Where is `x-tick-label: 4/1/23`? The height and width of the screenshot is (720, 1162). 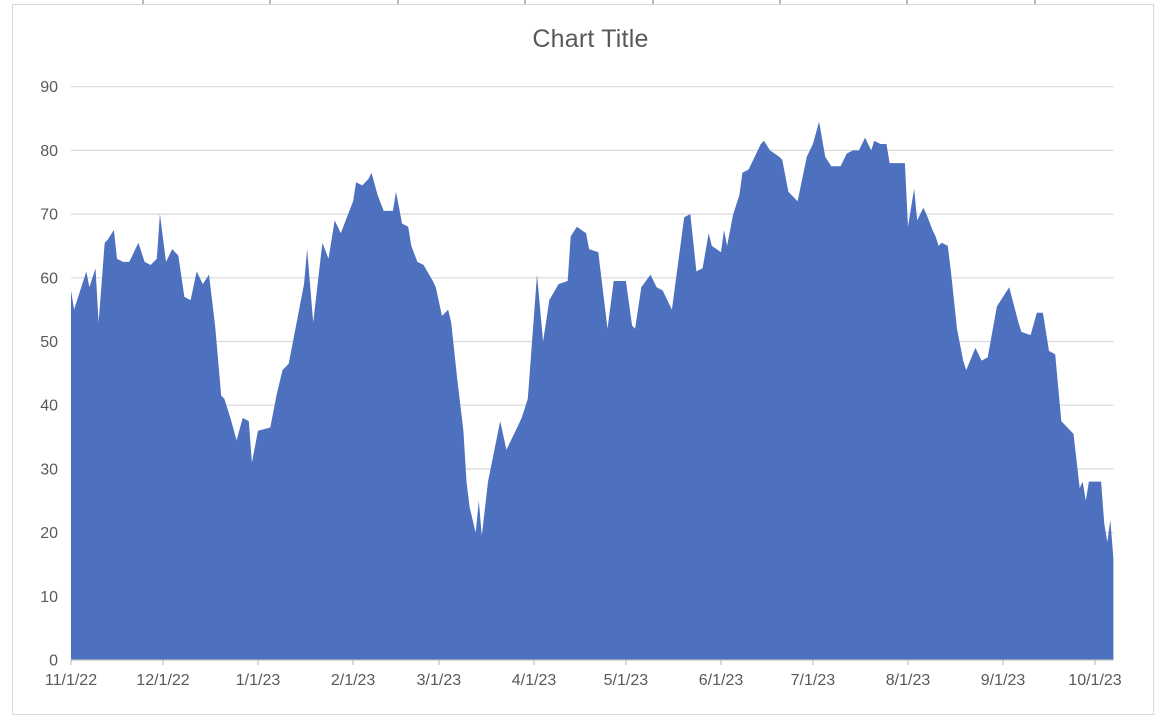 x-tick-label: 4/1/23 is located at coordinates (534, 680).